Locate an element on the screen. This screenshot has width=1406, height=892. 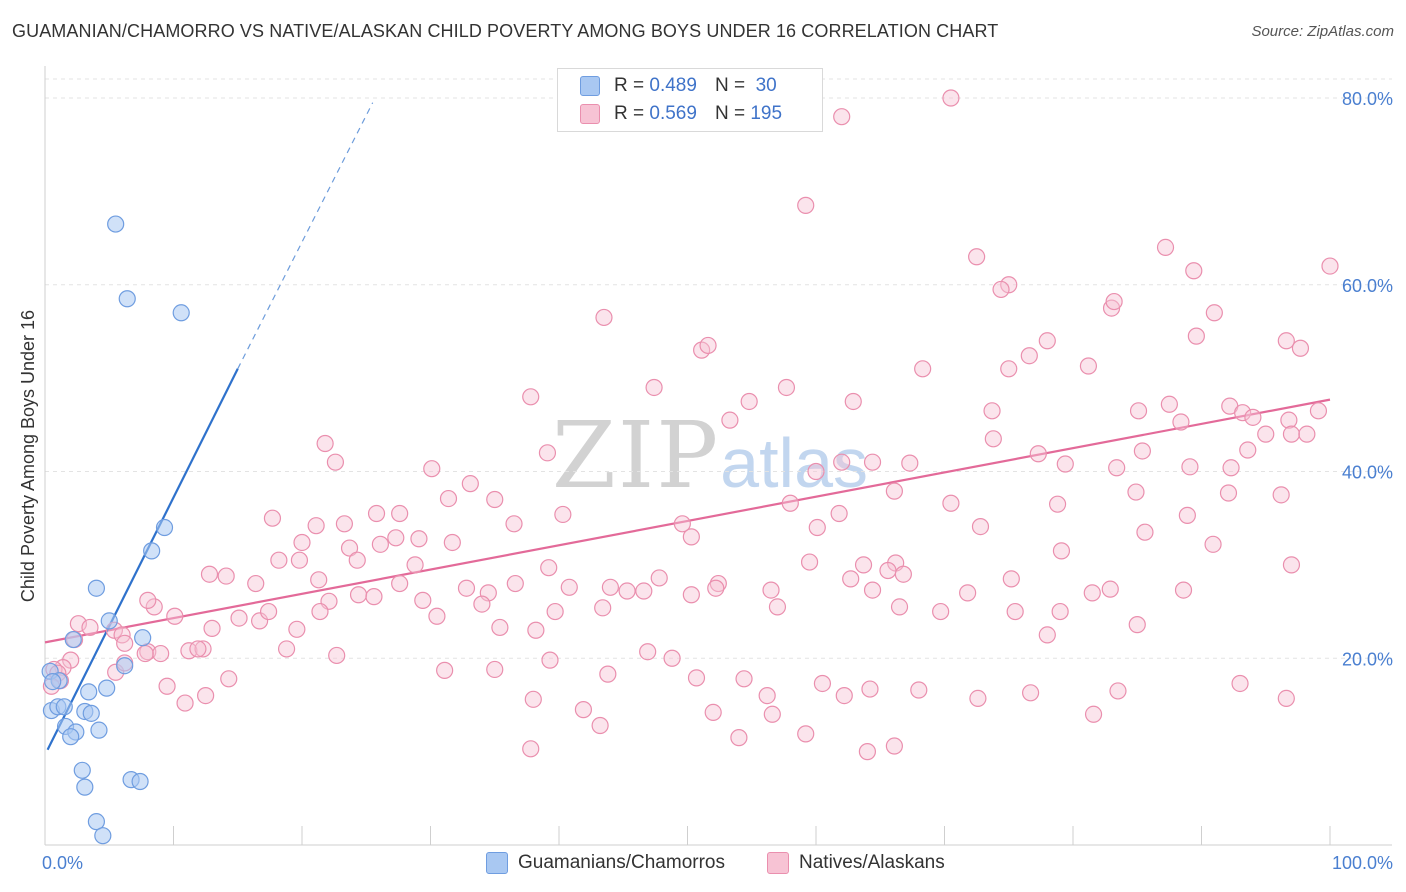
watermark: ZIPatlas is located at coordinates (710, 455).